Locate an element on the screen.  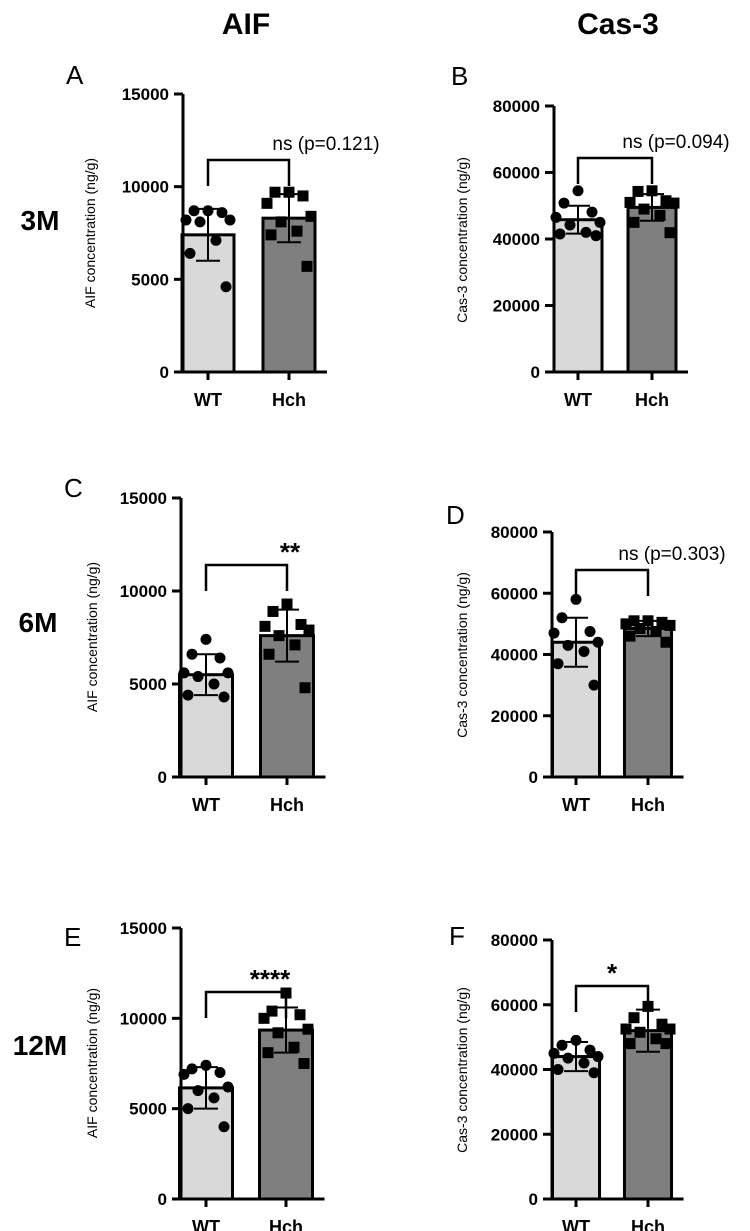
significance-label: ns (p=0.303) is located at coordinates (671, 554).